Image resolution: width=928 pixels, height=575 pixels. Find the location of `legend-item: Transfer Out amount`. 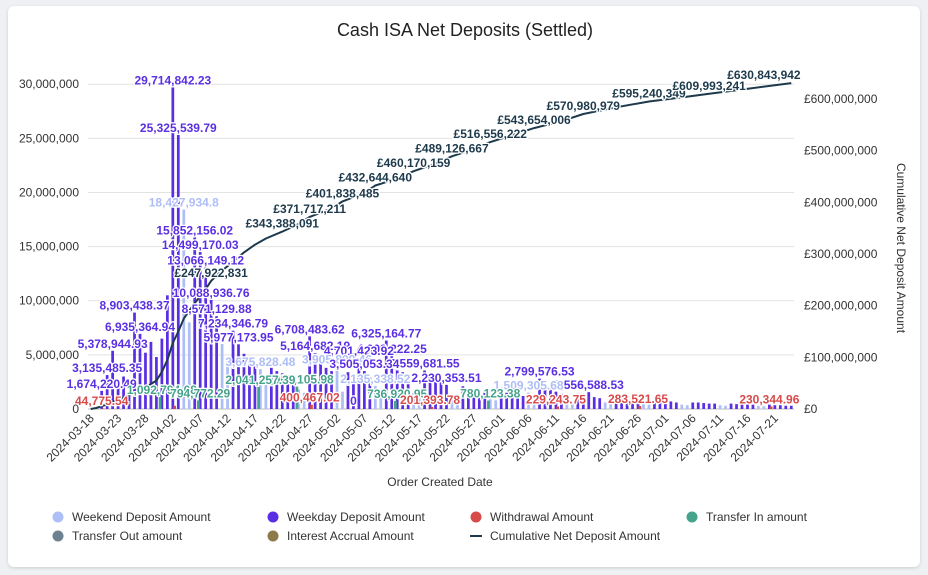

legend-item: Transfer Out amount is located at coordinates (117, 536).